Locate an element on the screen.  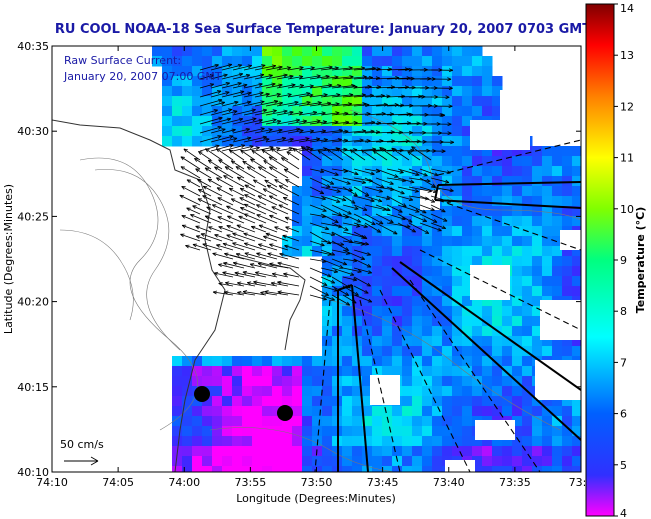
colorbar-tick-label: 5 is located at coordinates (623, 465).